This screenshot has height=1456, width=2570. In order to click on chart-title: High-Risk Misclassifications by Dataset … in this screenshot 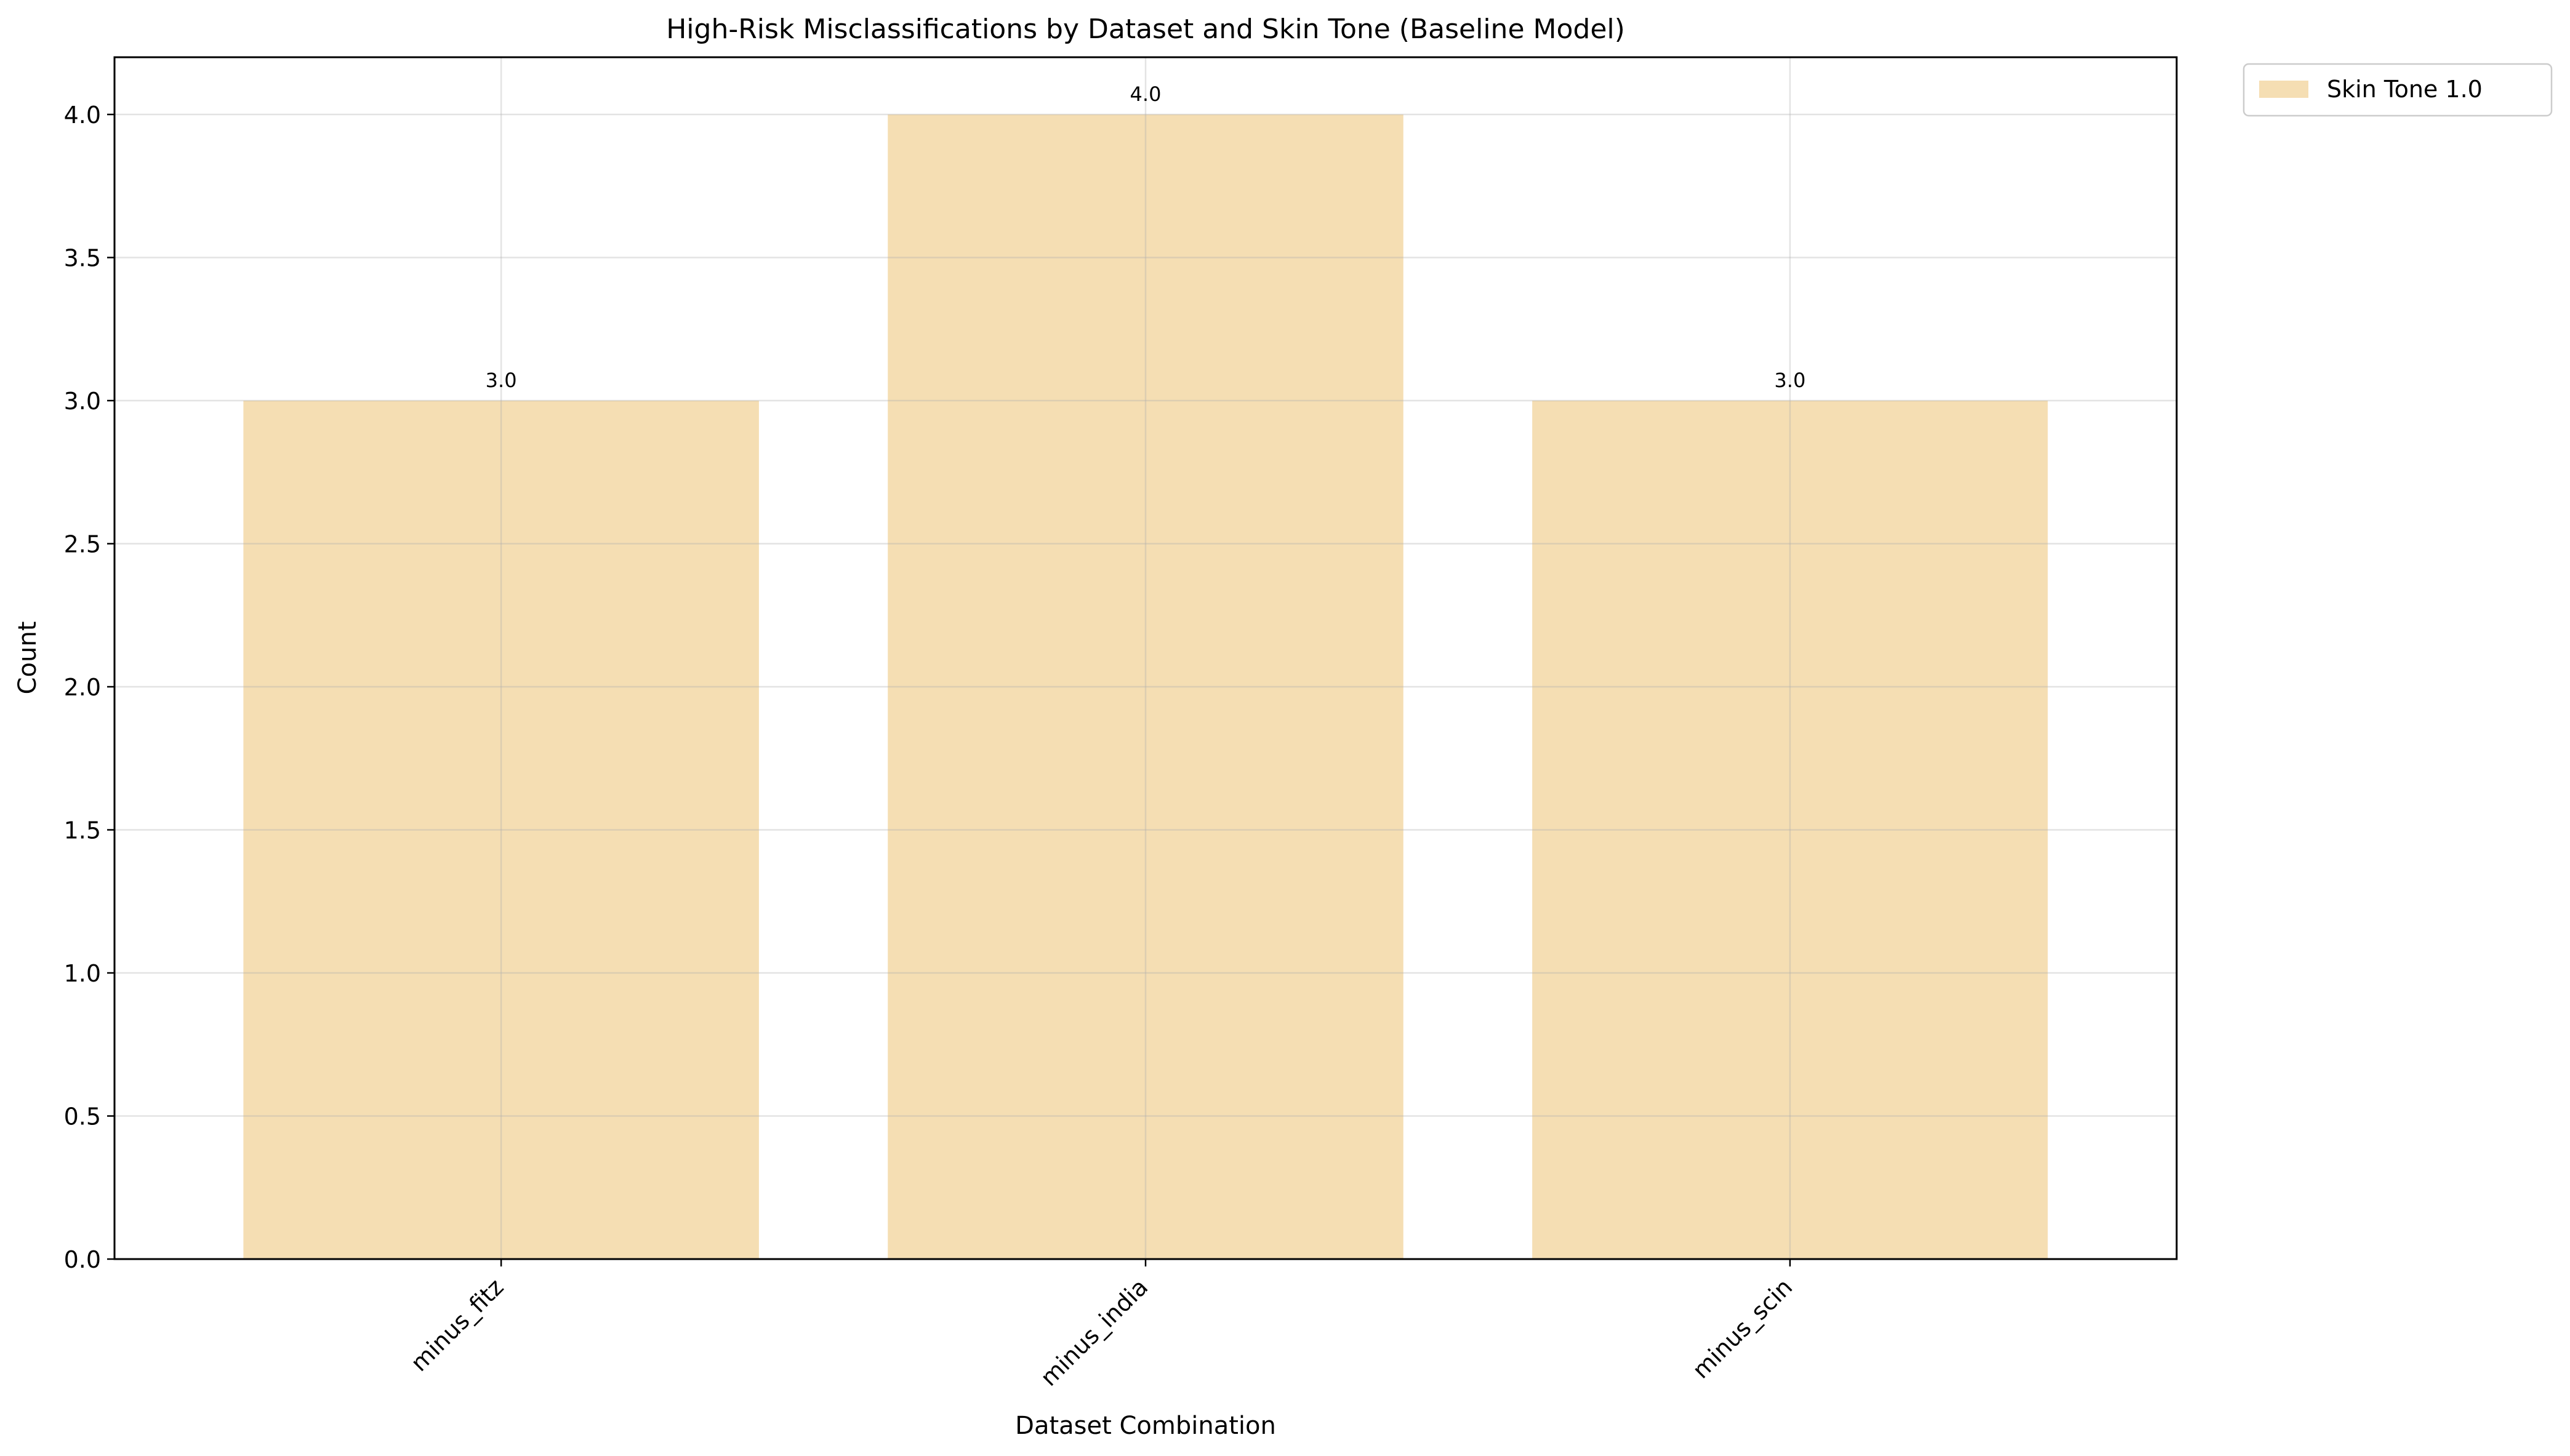, I will do `click(1145, 29)`.